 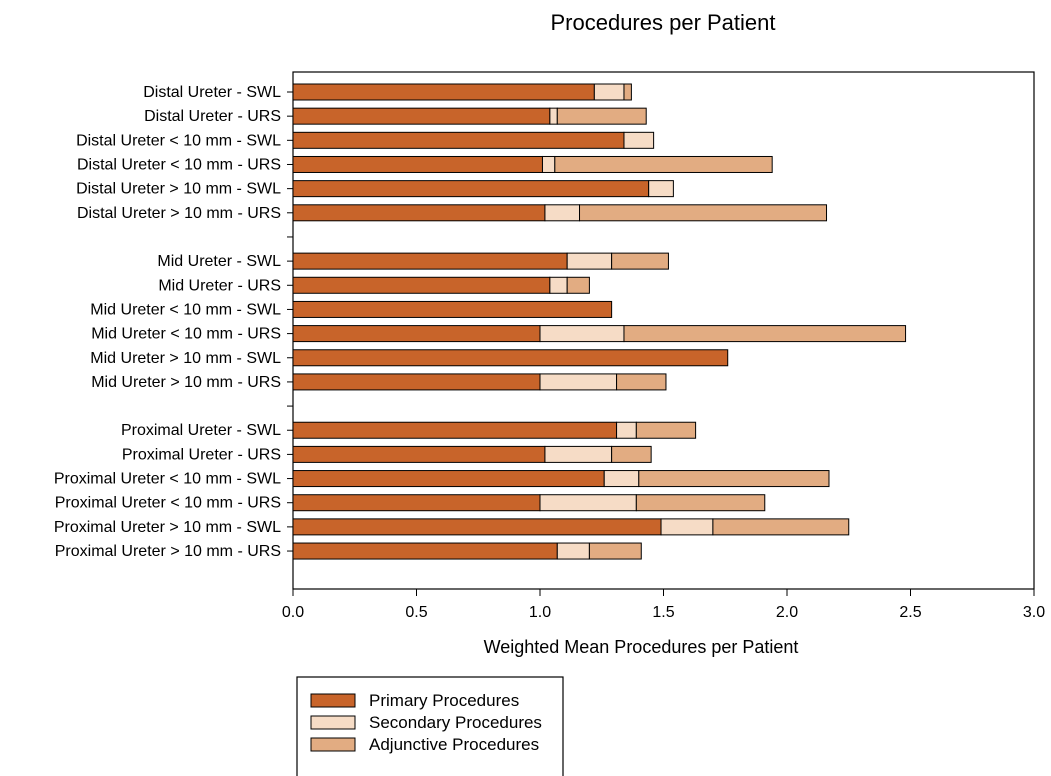 I want to click on x-tick-label: 3.0, so click(x=1034, y=612).